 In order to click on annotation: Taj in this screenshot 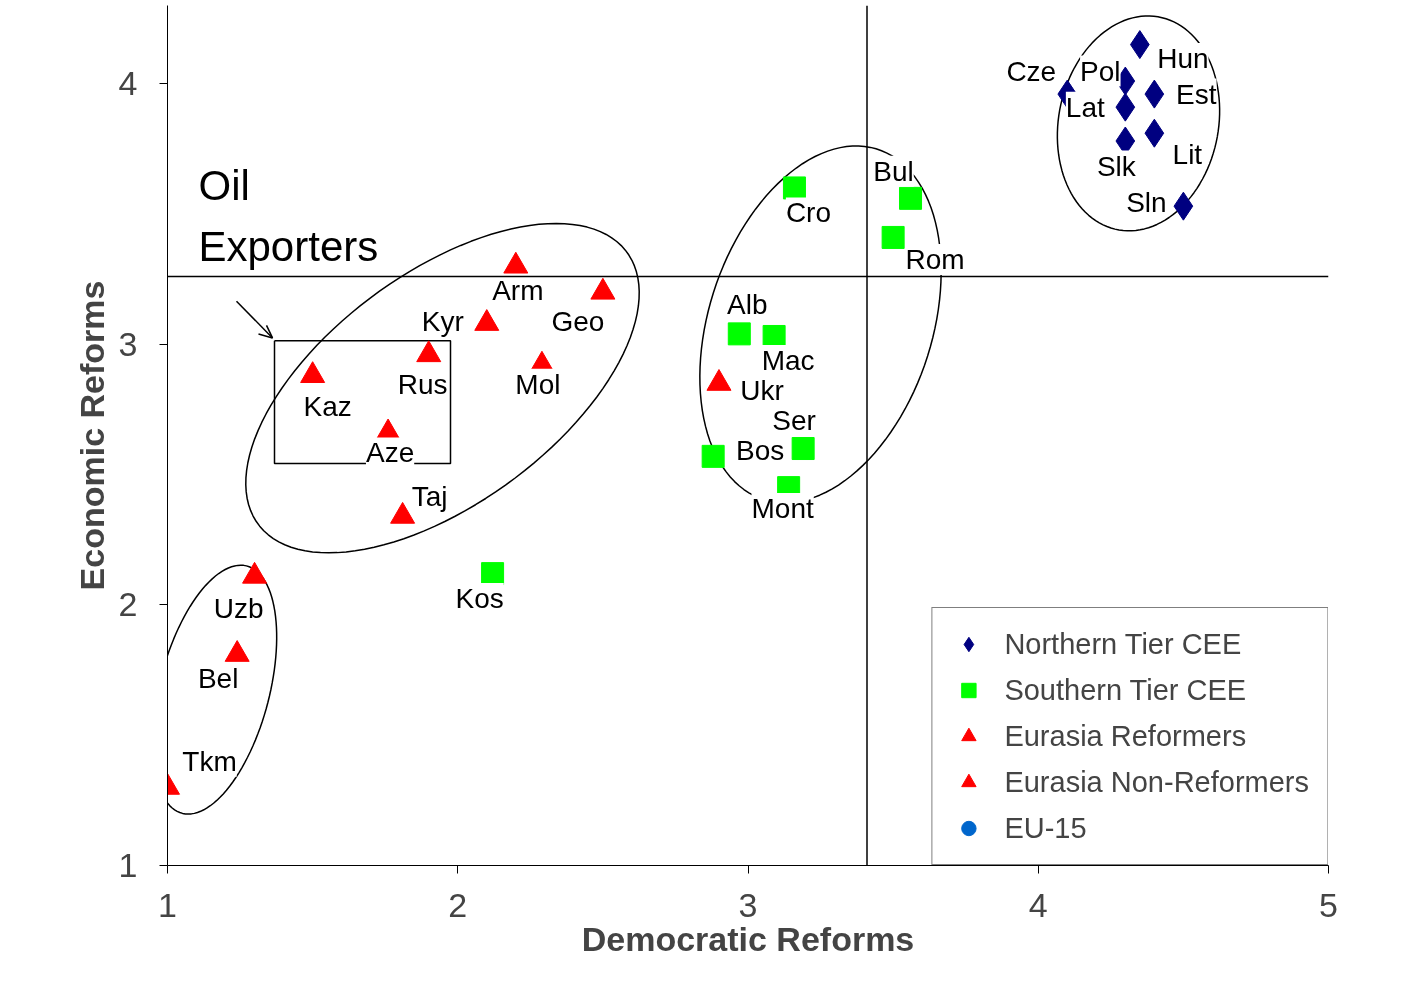, I will do `click(429, 496)`.